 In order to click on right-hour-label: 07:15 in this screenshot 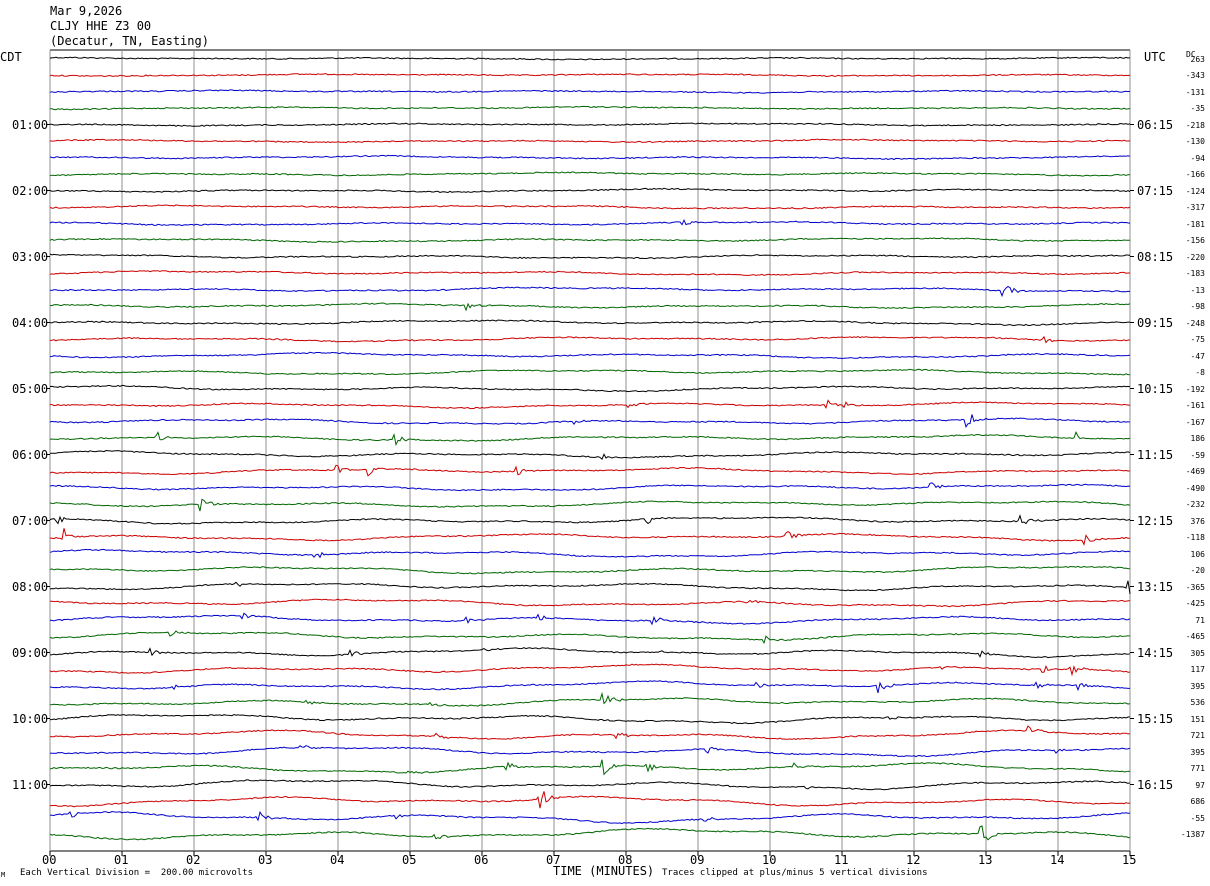, I will do `click(1155, 190)`.